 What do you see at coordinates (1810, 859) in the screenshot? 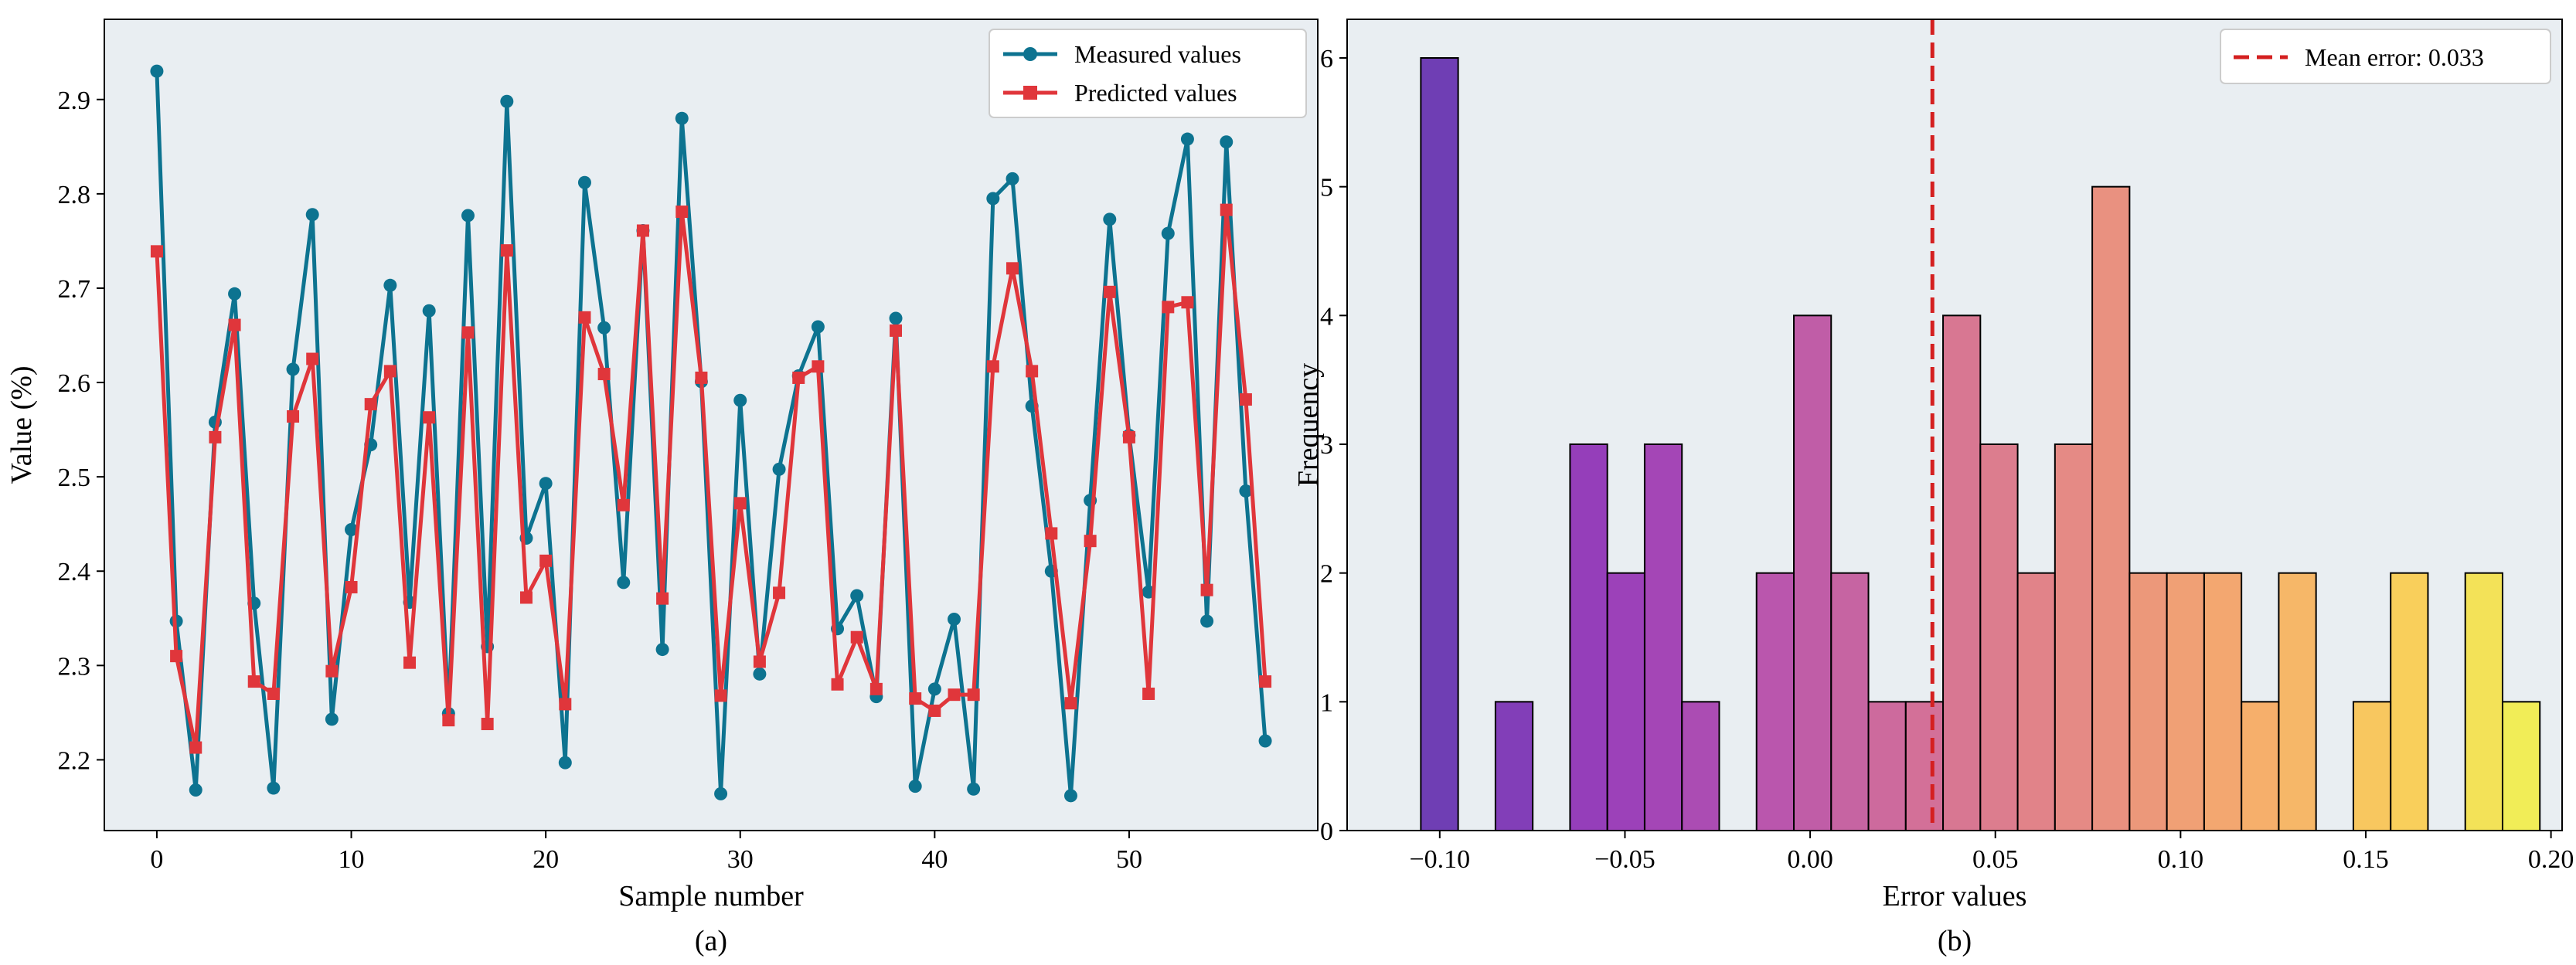
I see `x-tick-label: 0.00` at bounding box center [1810, 859].